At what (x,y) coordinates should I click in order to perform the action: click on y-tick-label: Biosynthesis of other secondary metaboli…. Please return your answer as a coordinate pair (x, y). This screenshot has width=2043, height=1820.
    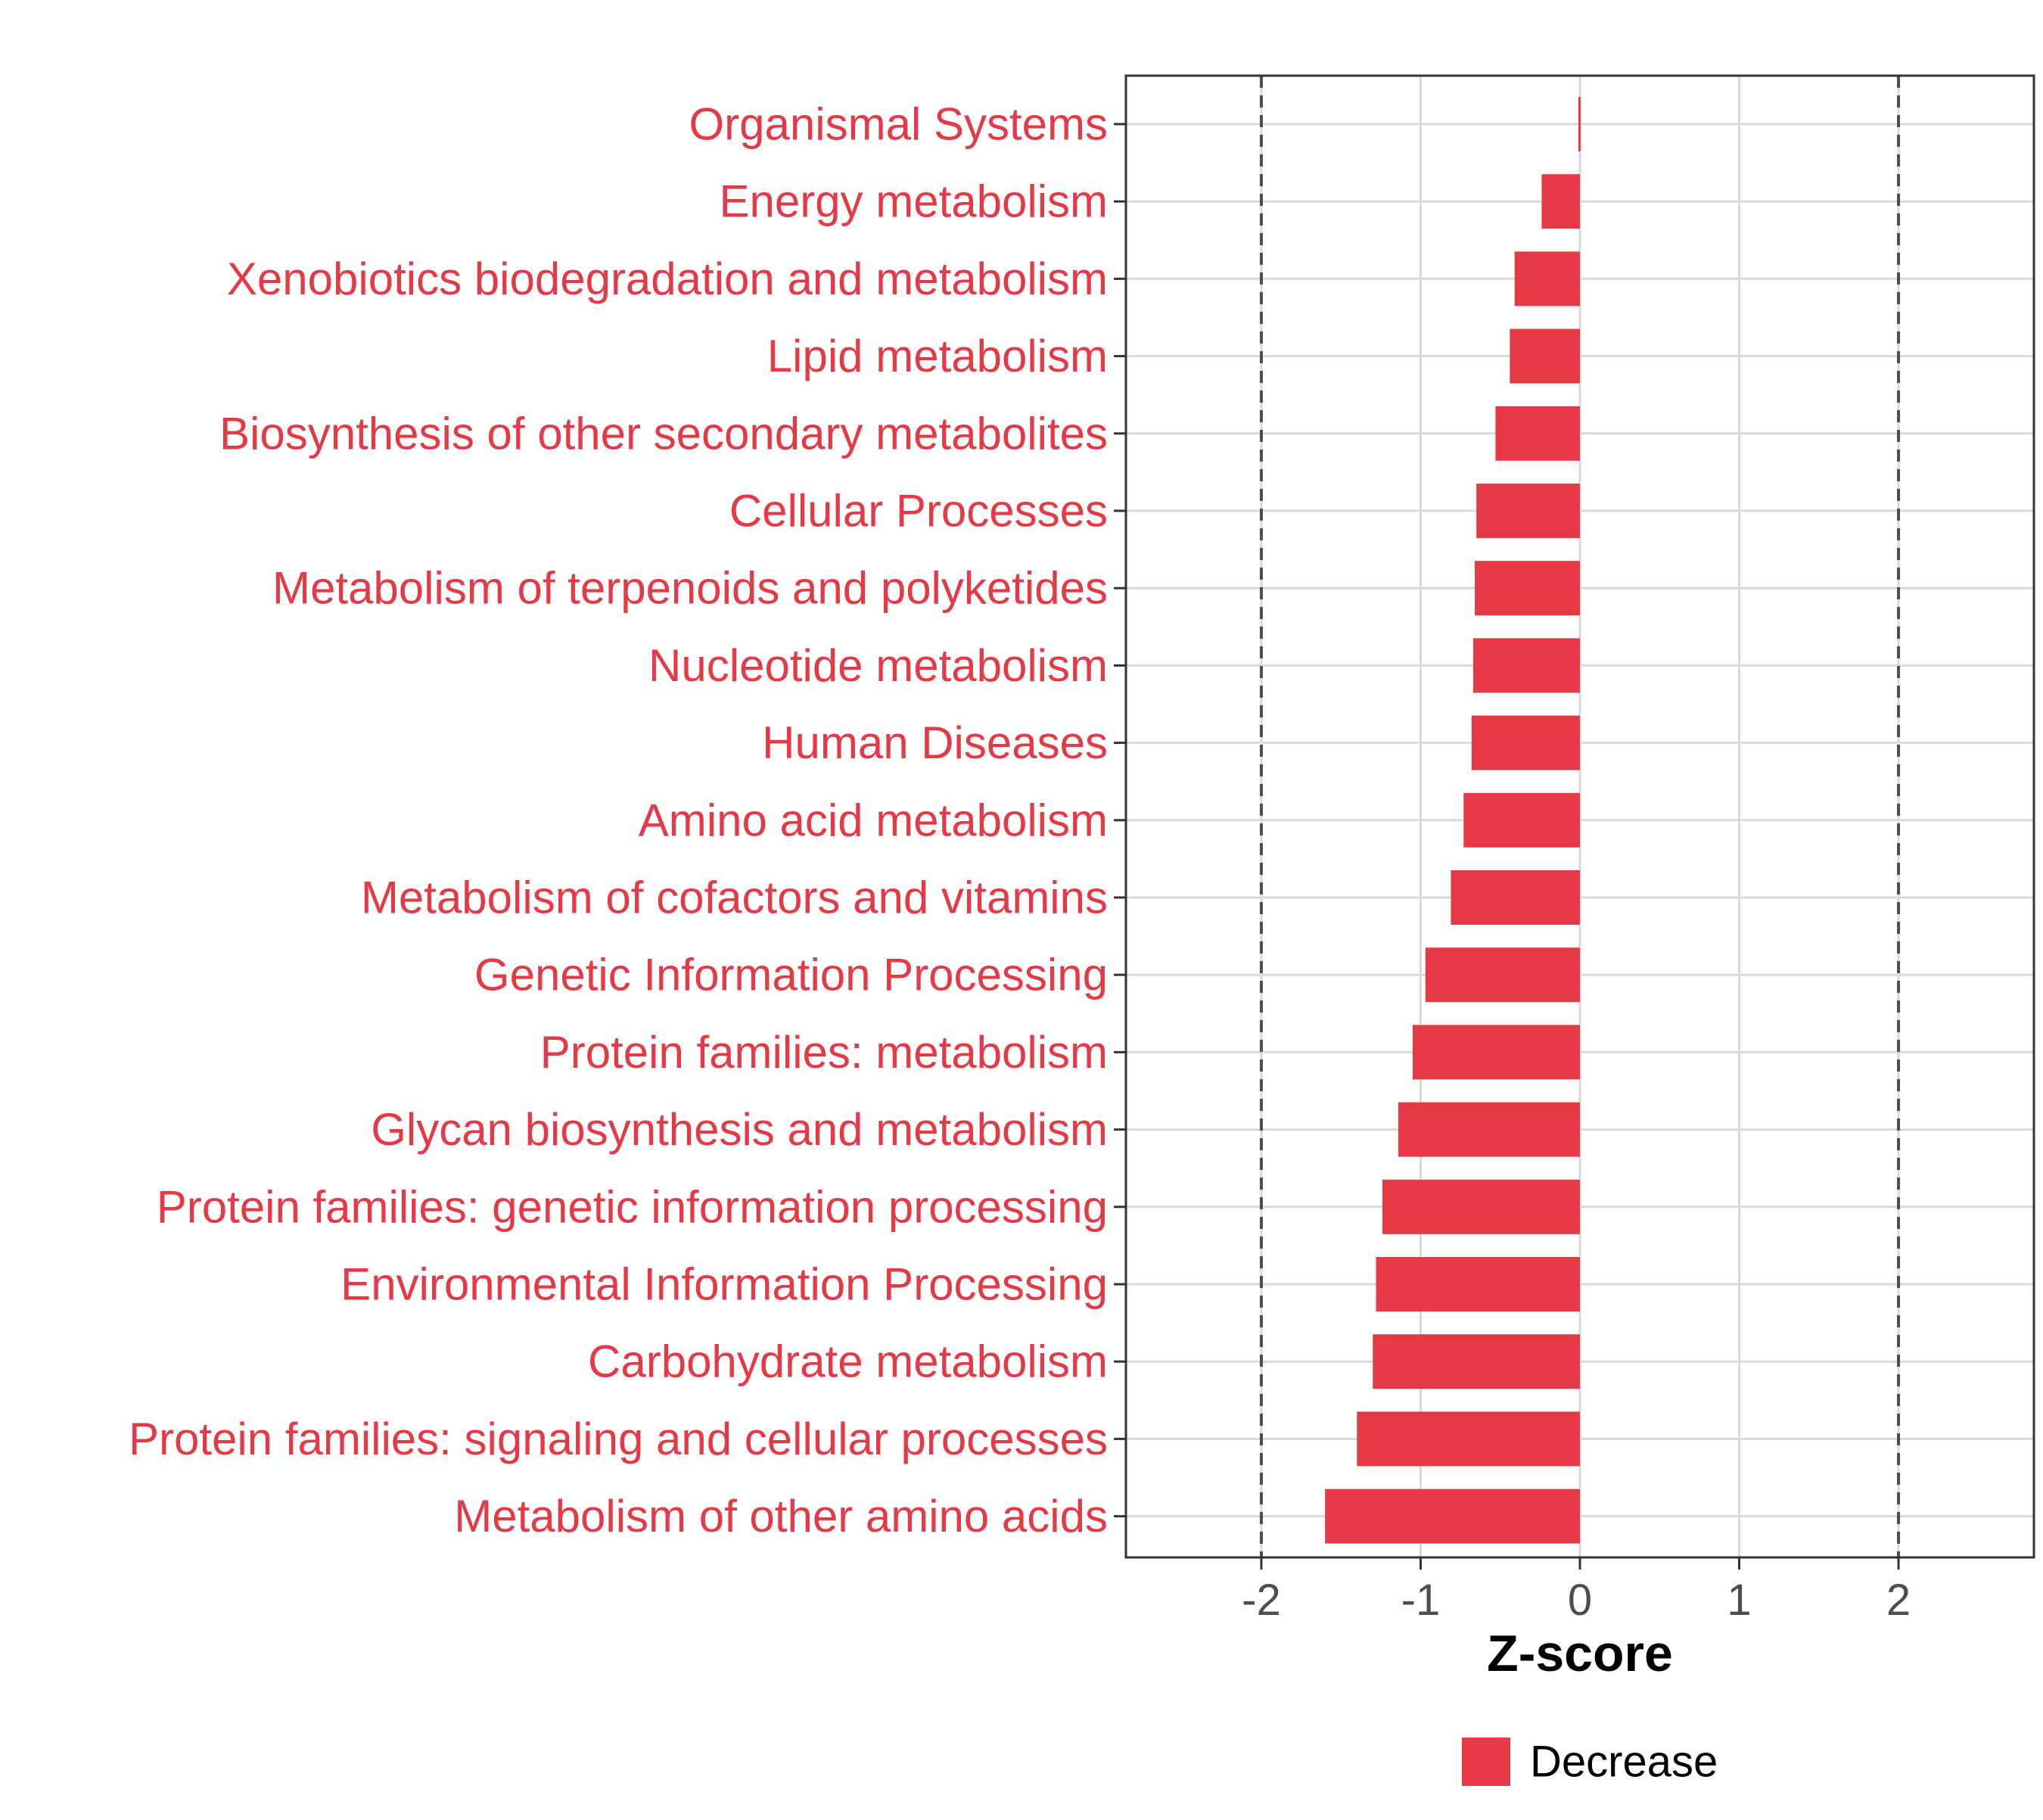
    Looking at the image, I should click on (664, 433).